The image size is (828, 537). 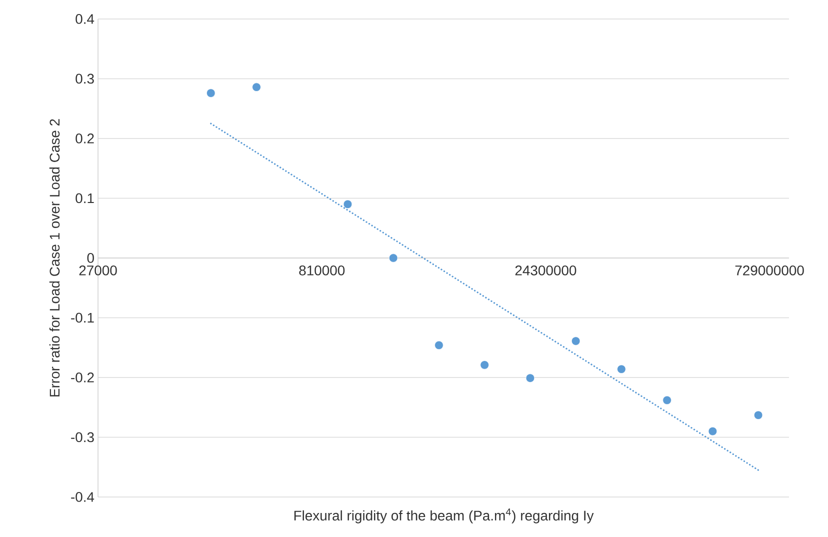 What do you see at coordinates (769, 270) in the screenshot?
I see `x-tick-label: 729000000` at bounding box center [769, 270].